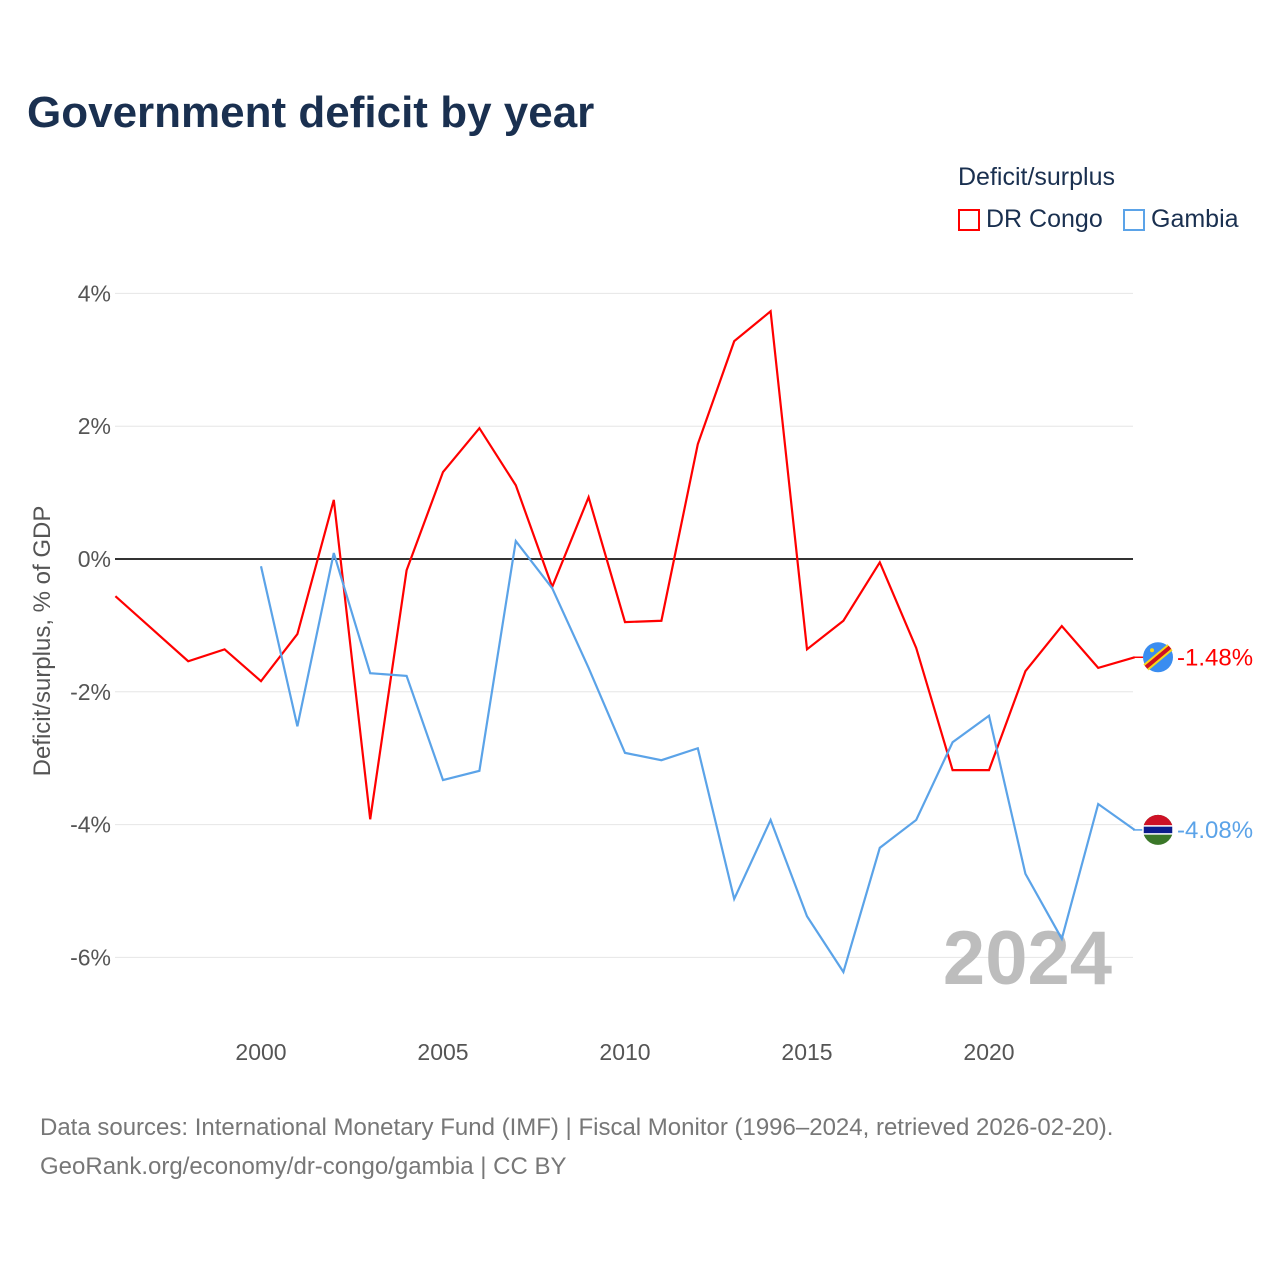  I want to click on end-value-label-gambia: -4.08%, so click(1215, 830).